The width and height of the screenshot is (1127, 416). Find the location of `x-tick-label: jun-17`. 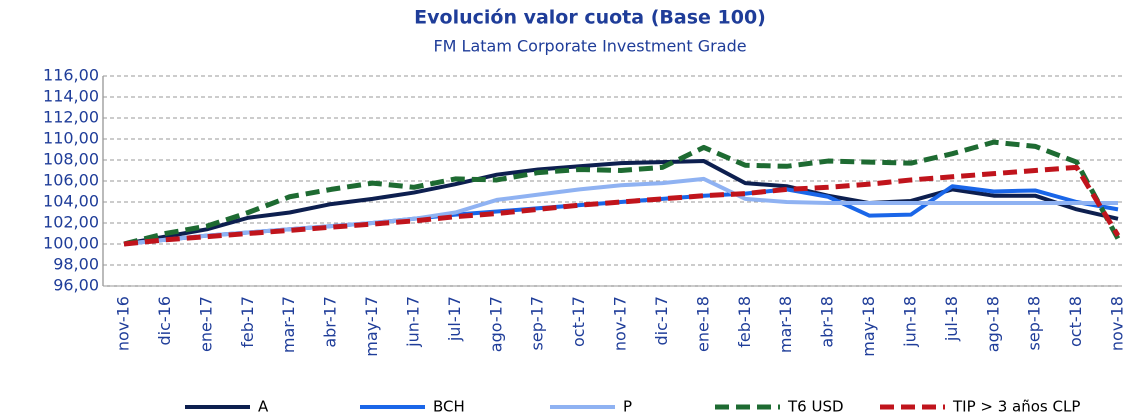

x-tick-label: jun-17 is located at coordinates (412, 322).